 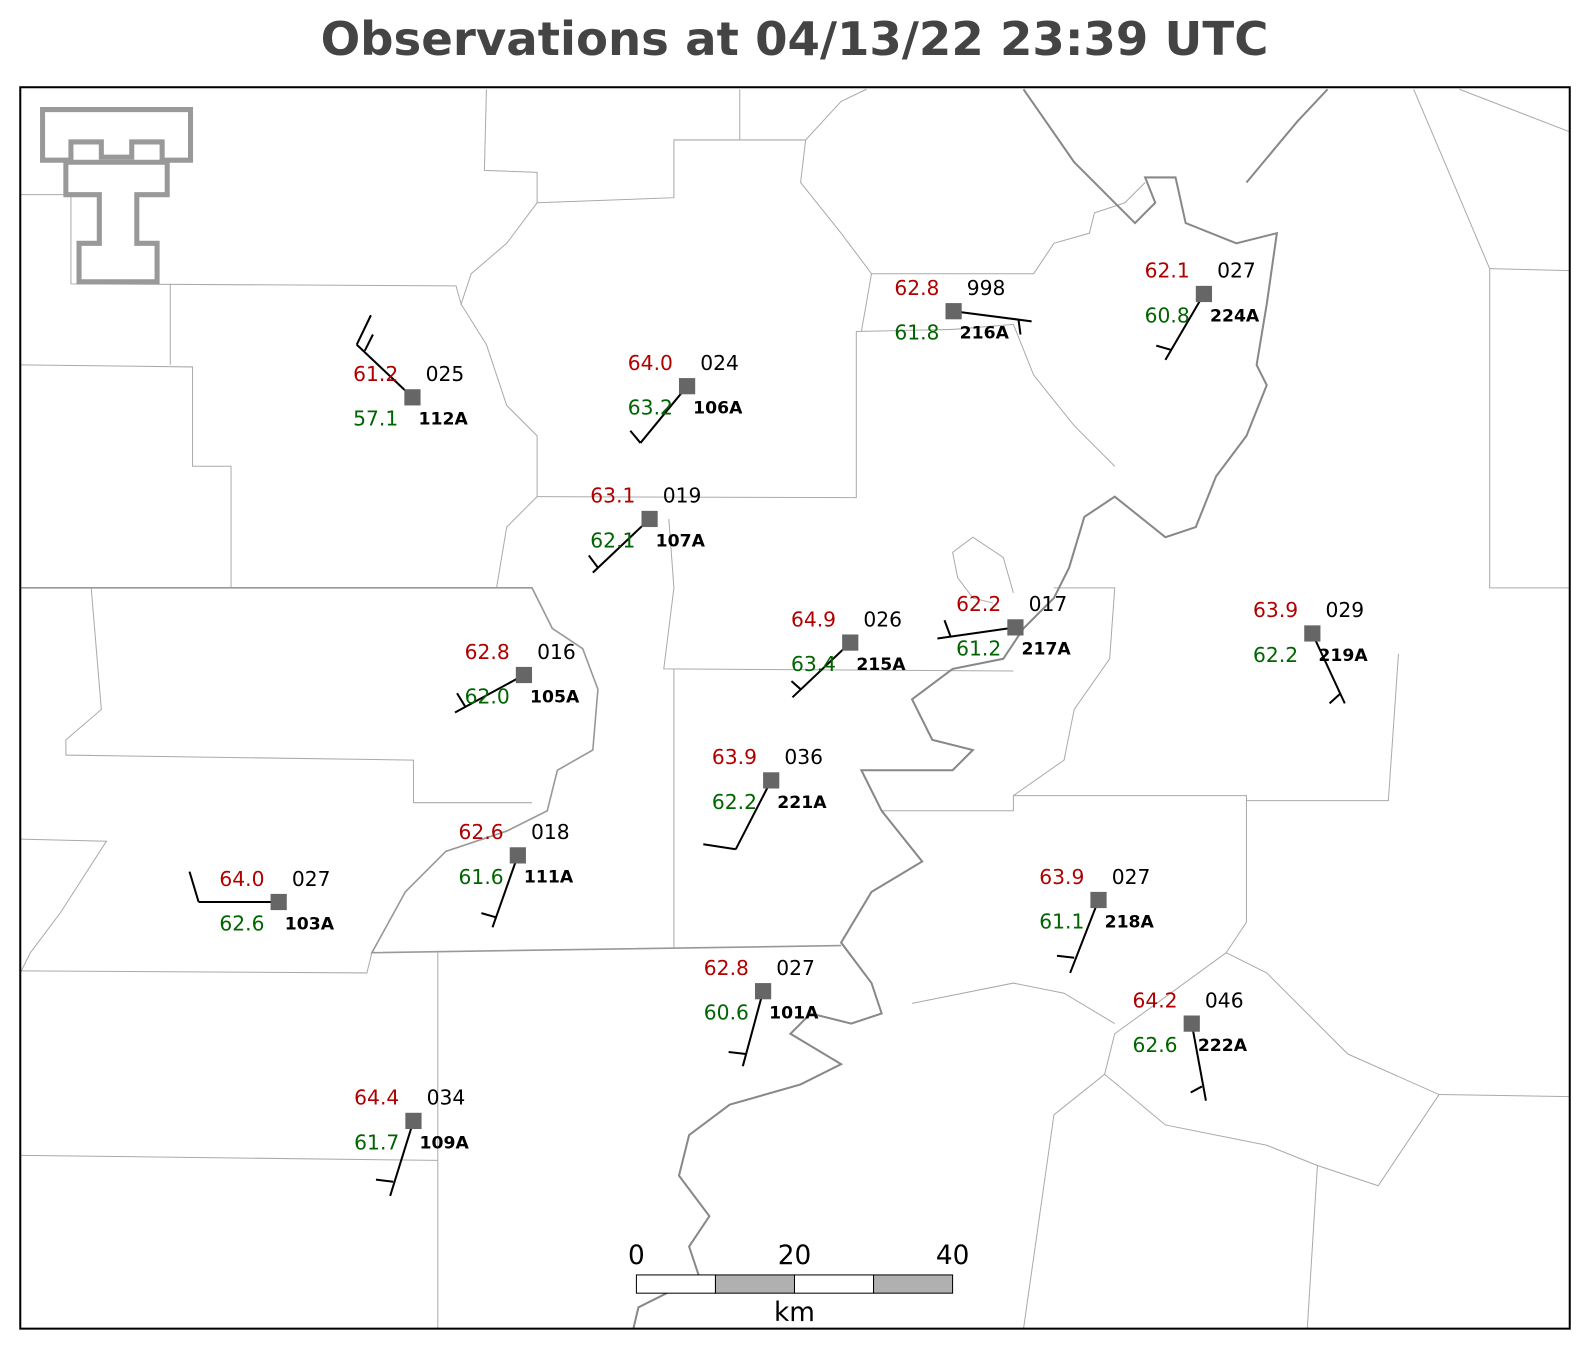 What do you see at coordinates (1224, 1000) in the screenshot?
I see `pressure: 046` at bounding box center [1224, 1000].